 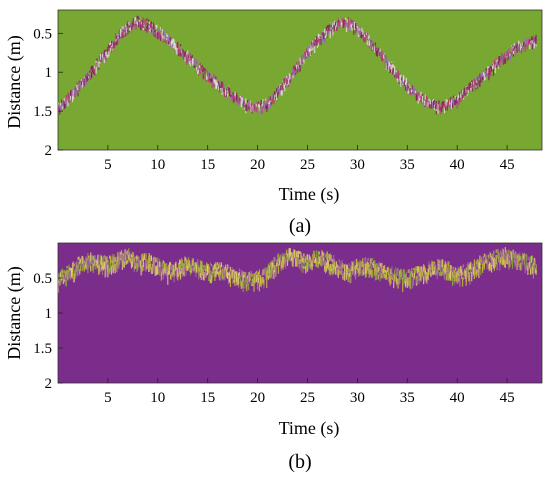 I want to click on x-ticks-a: 5 10 15 20 25 30 35 40 45, so click(x=309, y=159).